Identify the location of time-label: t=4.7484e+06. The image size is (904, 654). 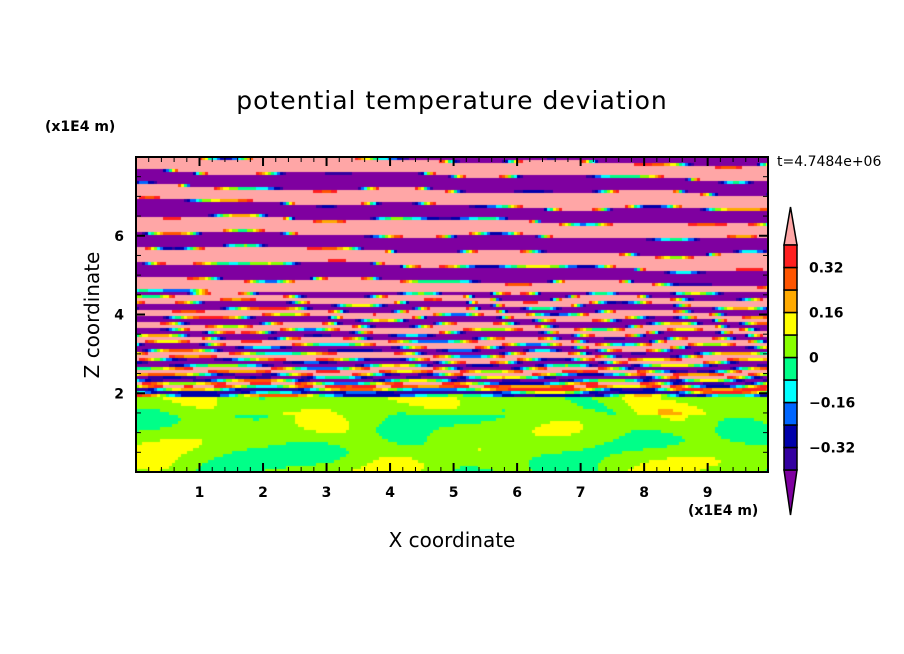
(829, 162).